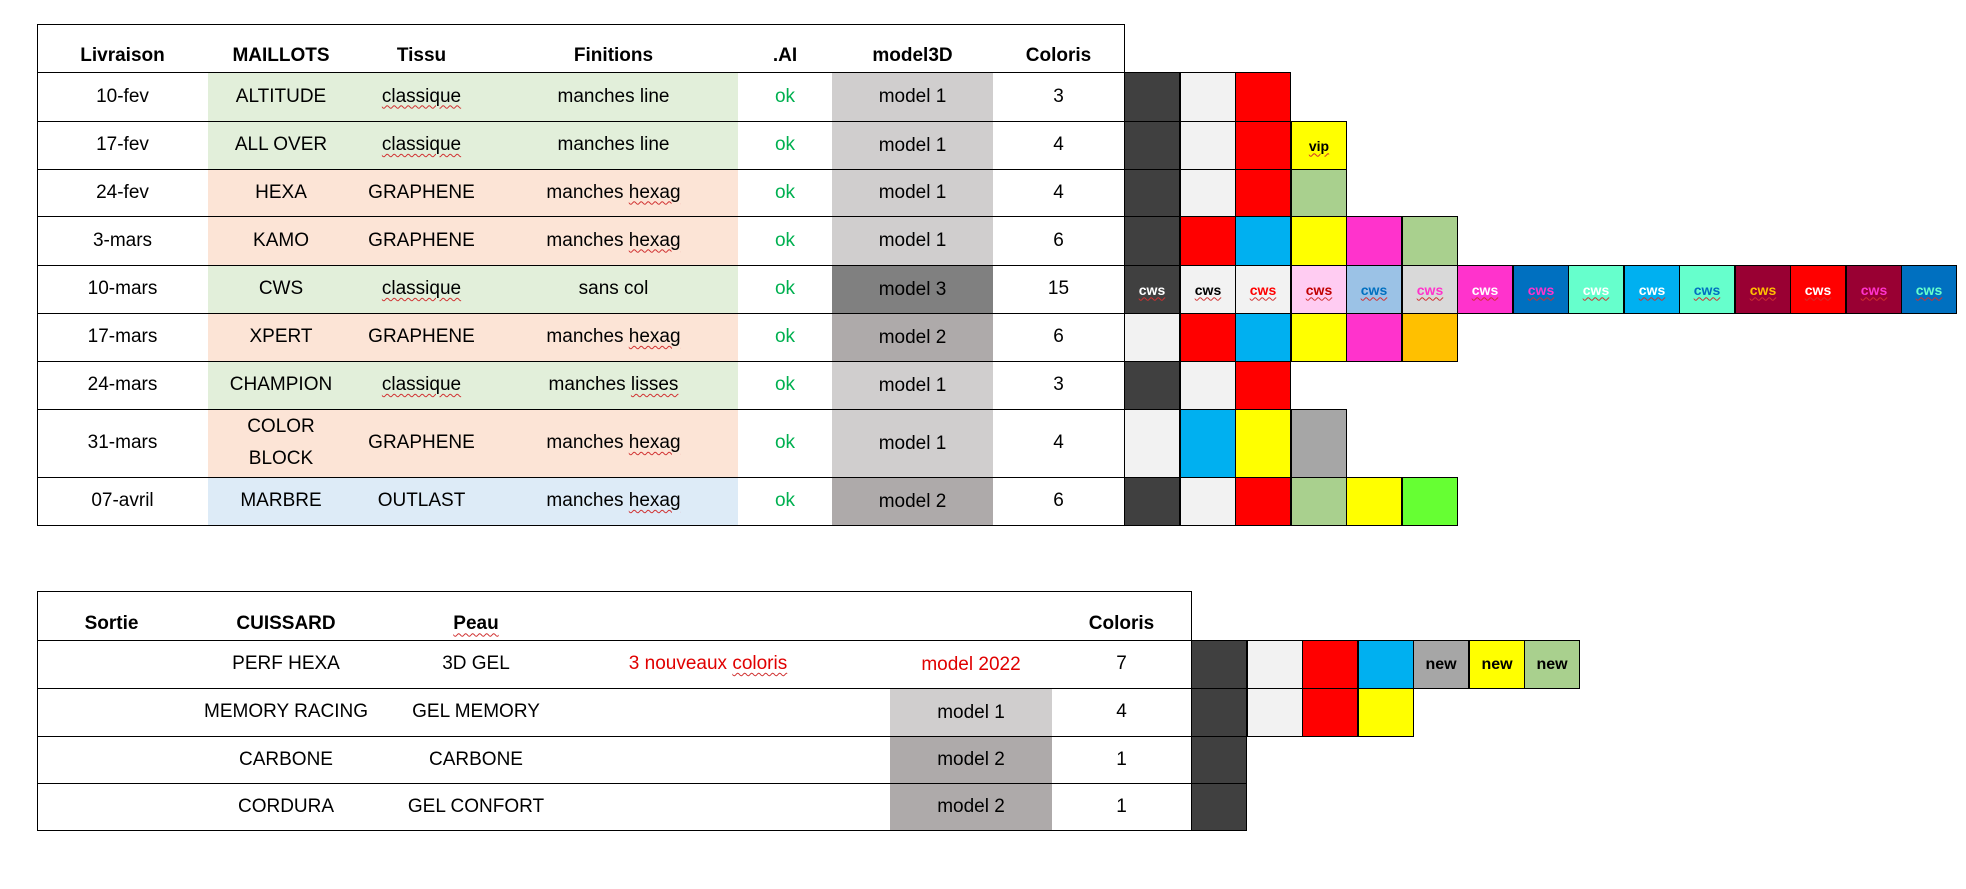 This screenshot has height=889, width=1966. What do you see at coordinates (421, 501) in the screenshot?
I see `cell-tissu: OUTLAST` at bounding box center [421, 501].